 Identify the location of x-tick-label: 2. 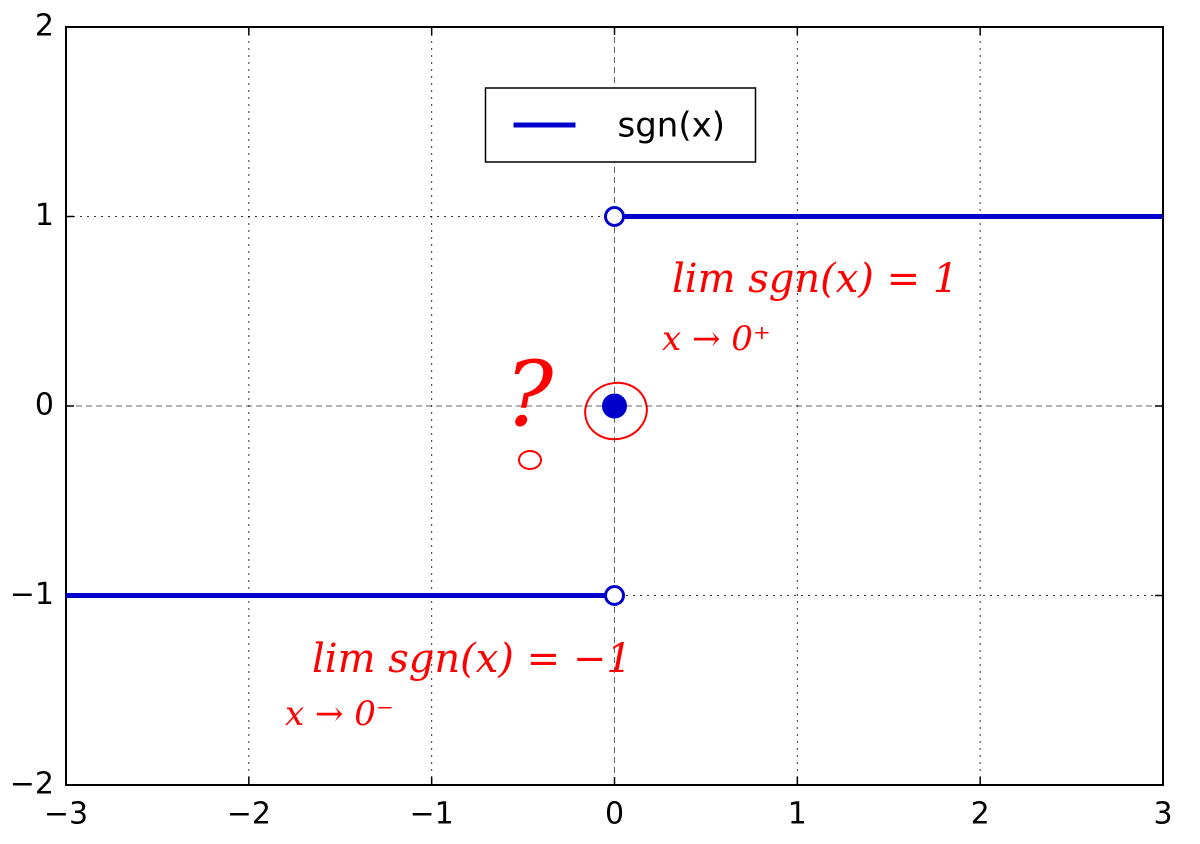
(980, 814).